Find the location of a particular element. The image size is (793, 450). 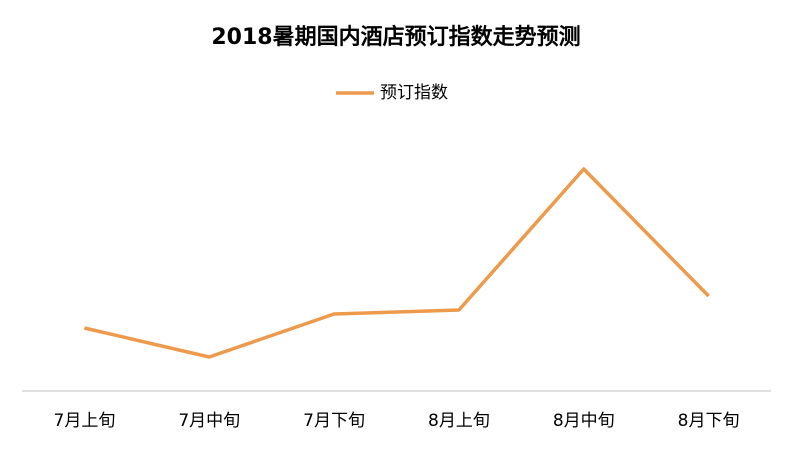

legend-label: 预订指数 is located at coordinates (414, 93).